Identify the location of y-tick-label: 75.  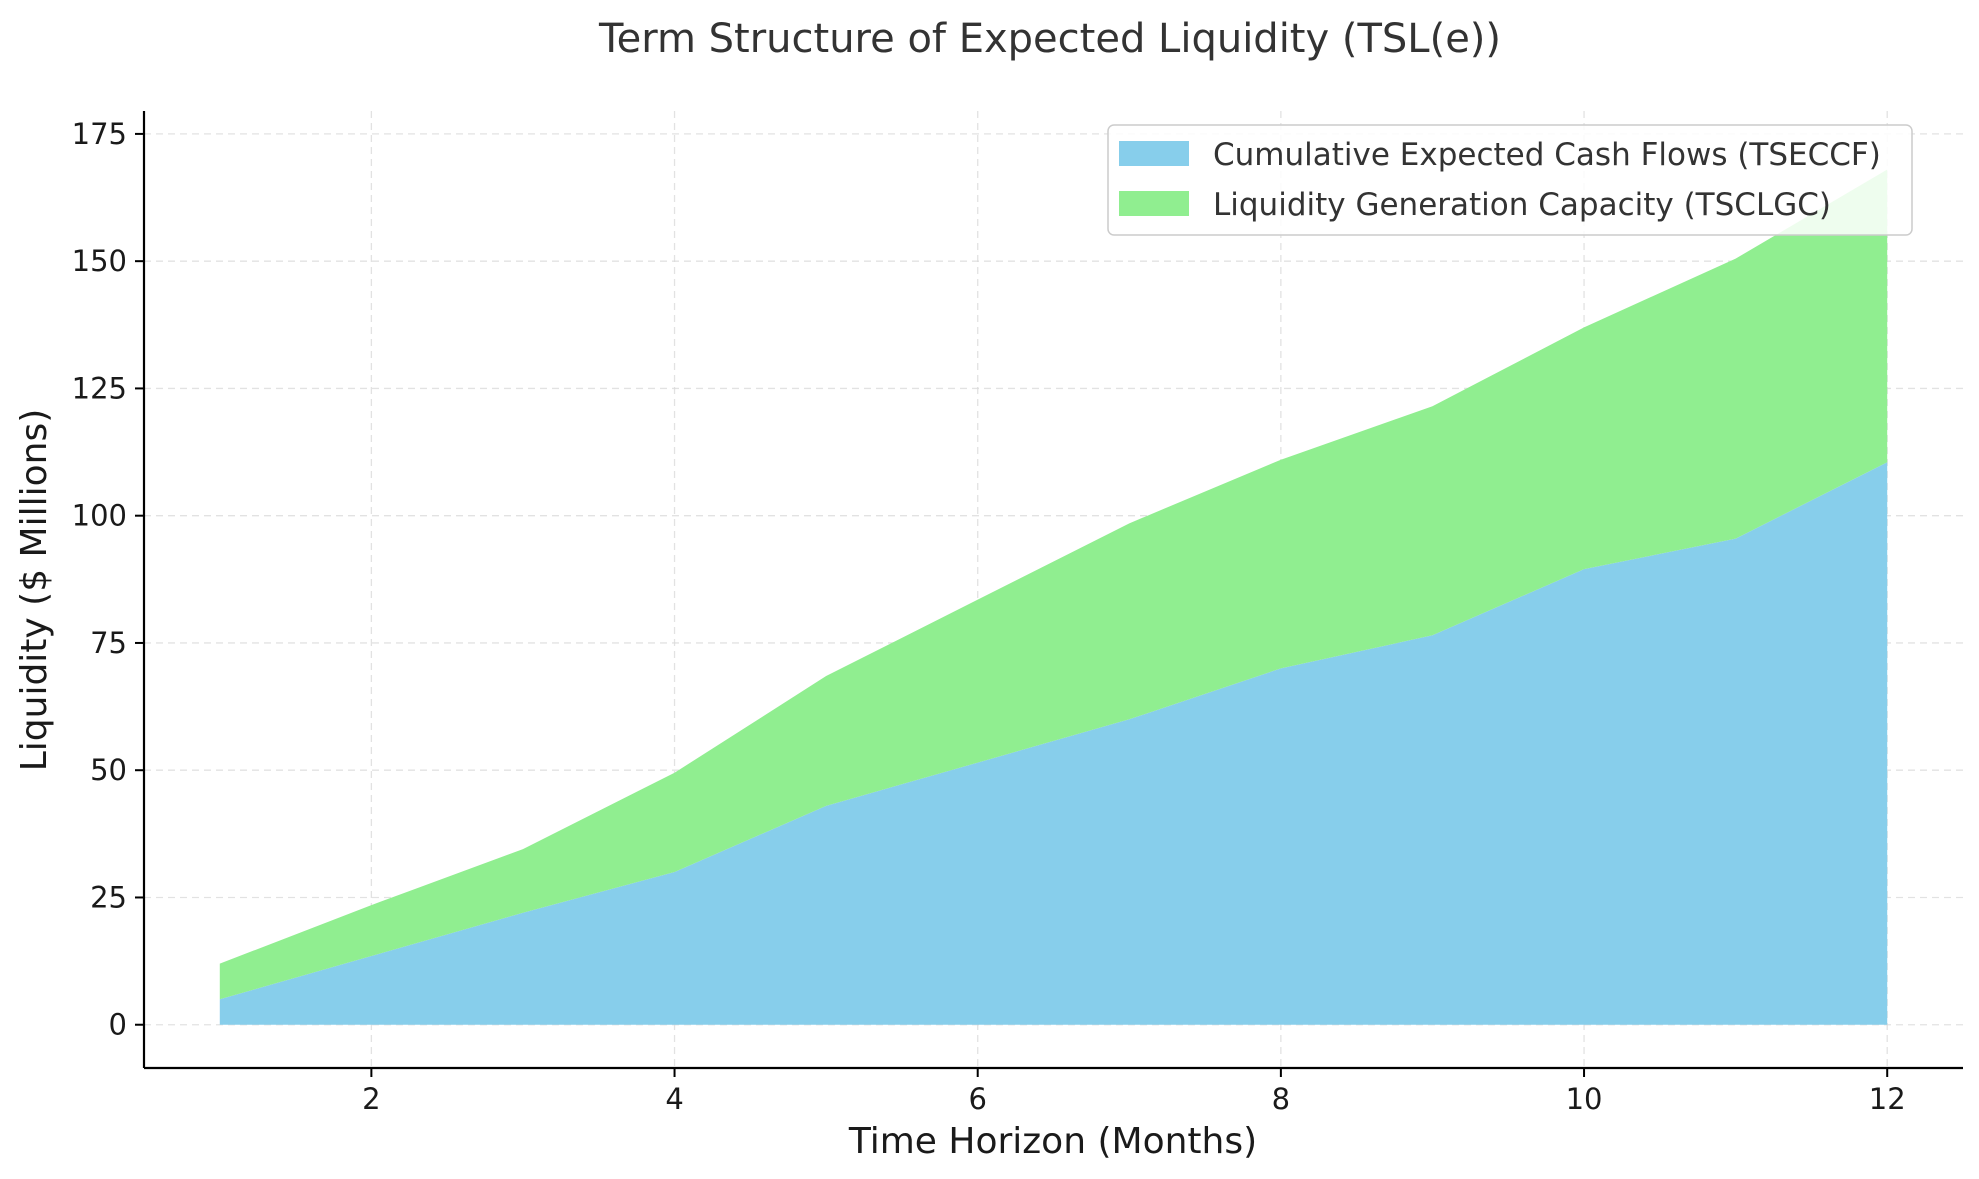
(108, 643).